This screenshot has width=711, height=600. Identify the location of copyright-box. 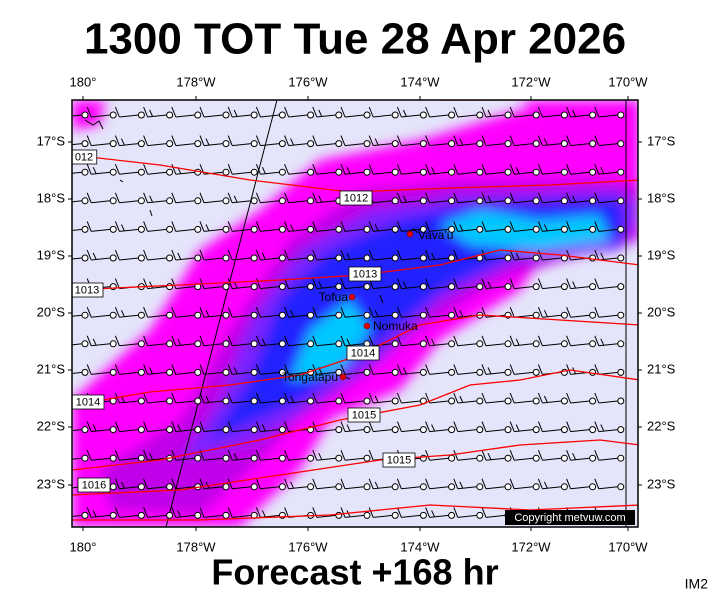
(570, 517).